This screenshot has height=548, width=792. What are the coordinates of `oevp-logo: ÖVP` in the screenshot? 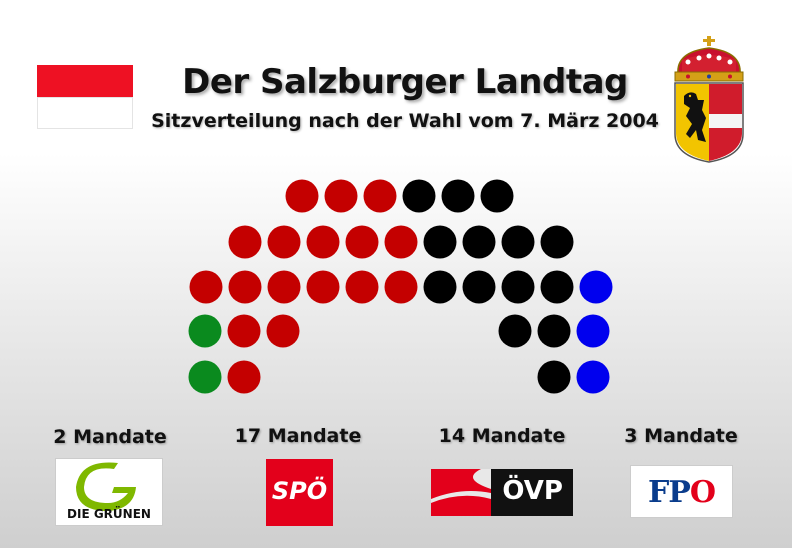 It's located at (502, 492).